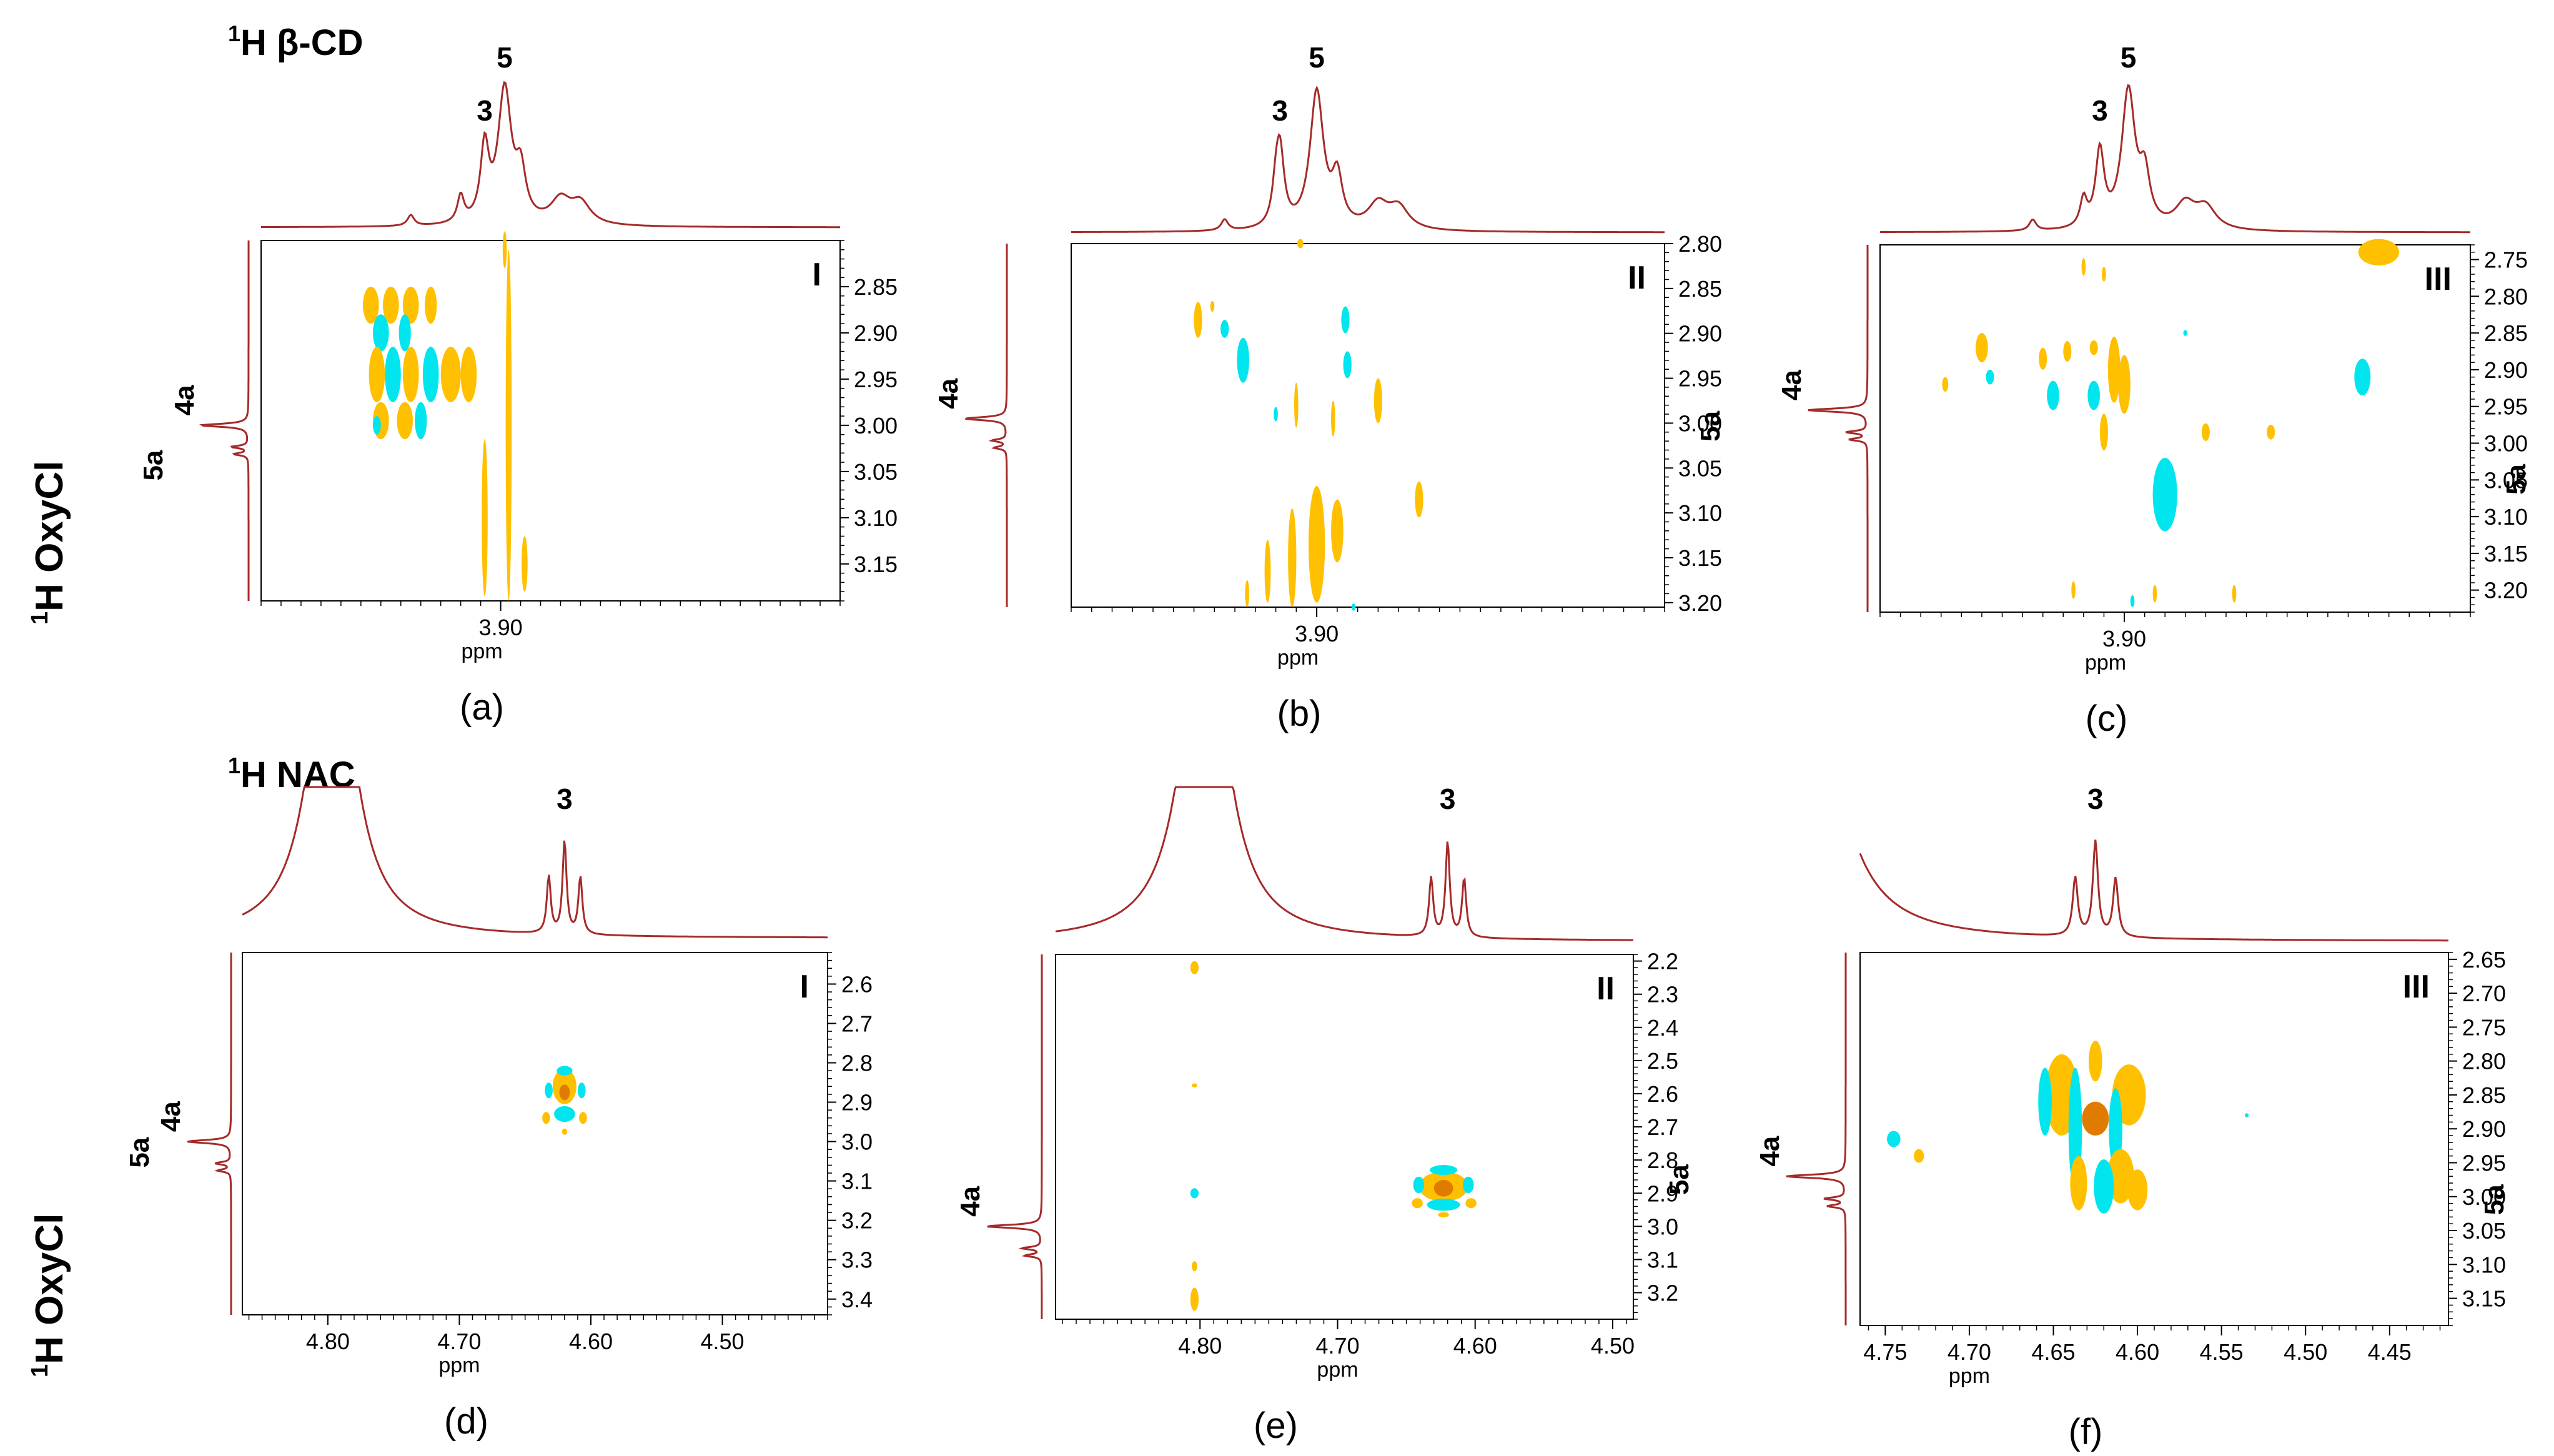  Describe the element at coordinates (1662, 1061) in the screenshot. I see `y-tick-label: 2.5` at that location.